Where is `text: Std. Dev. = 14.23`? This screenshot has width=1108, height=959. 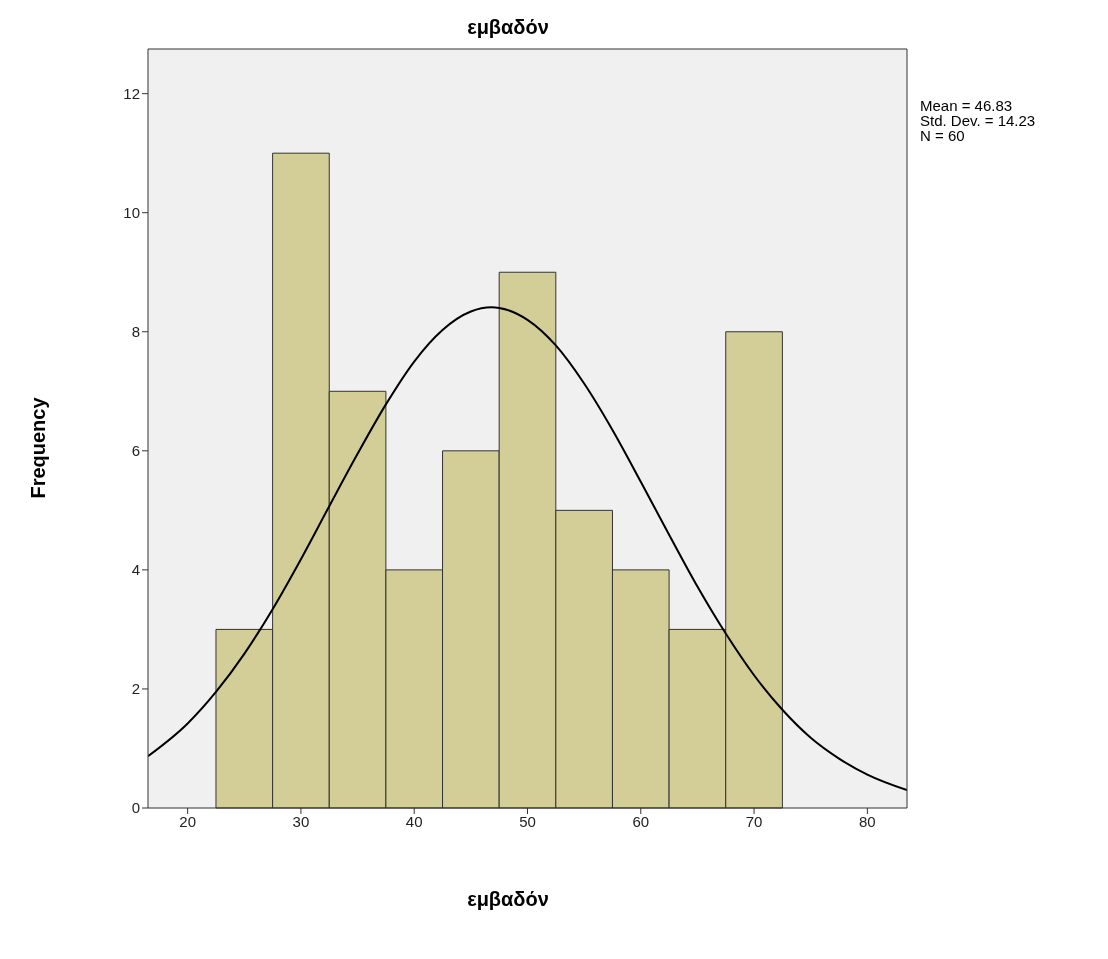
text: Std. Dev. = 14.23 is located at coordinates (978, 120).